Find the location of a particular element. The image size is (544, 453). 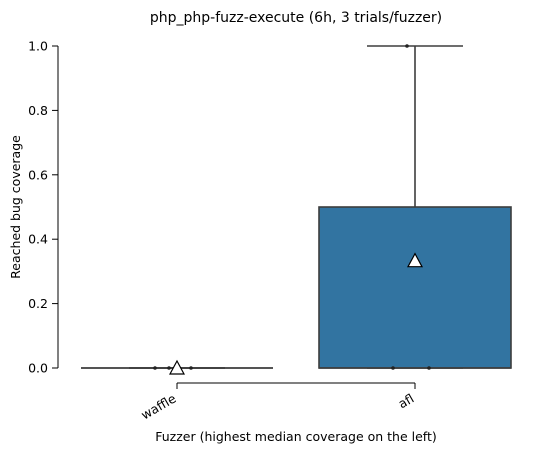

y-tick-label: 1.0 is located at coordinates (38, 46).